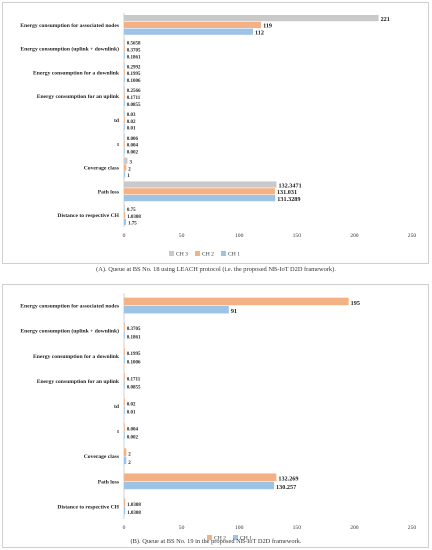  I want to click on x-tick-label-b-5: 250, so click(412, 528).